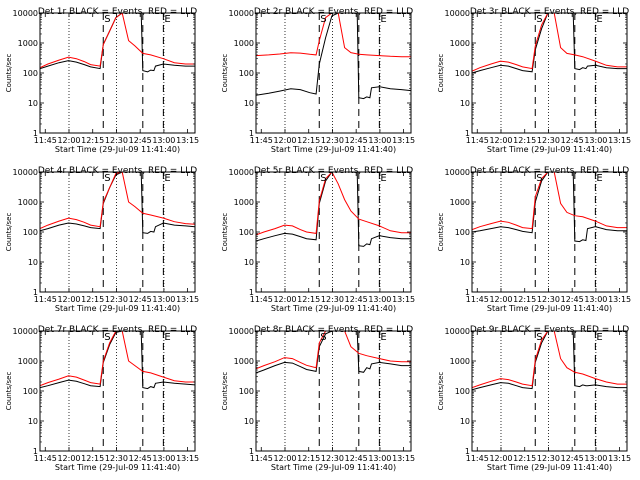 This screenshot has width=640, height=480. Describe the element at coordinates (333, 12) in the screenshot. I see `panel-title: Det 2r BLACK = Events, RED = LLD` at that location.